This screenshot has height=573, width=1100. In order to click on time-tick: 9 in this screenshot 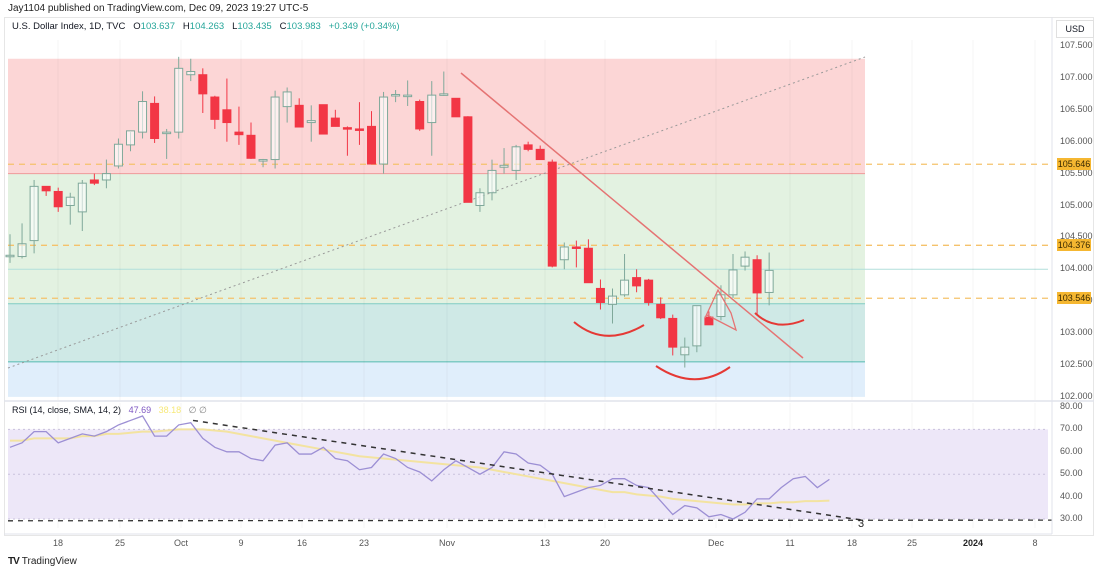, I will do `click(241, 543)`.